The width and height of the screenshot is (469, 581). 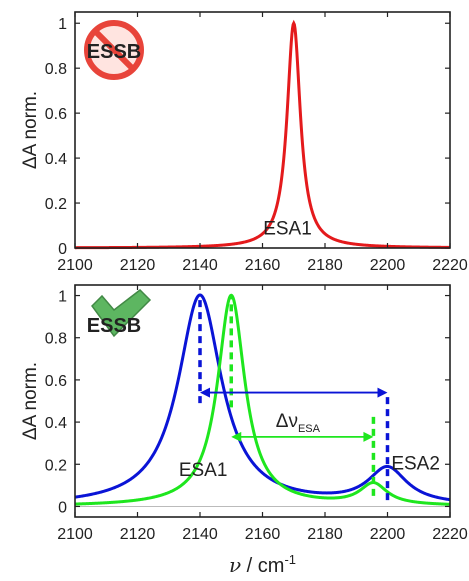 I want to click on delta-nu-subscript: ESA, so click(x=309, y=429).